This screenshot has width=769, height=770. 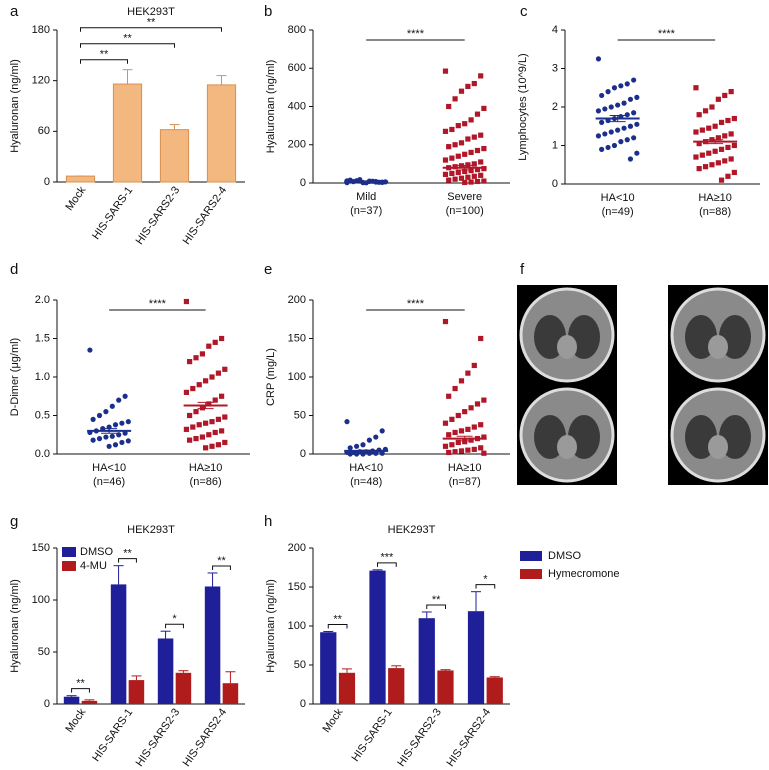 What do you see at coordinates (523, 106) in the screenshot?
I see `y-axis-label: Lymphocytes (10^9/L)` at bounding box center [523, 106].